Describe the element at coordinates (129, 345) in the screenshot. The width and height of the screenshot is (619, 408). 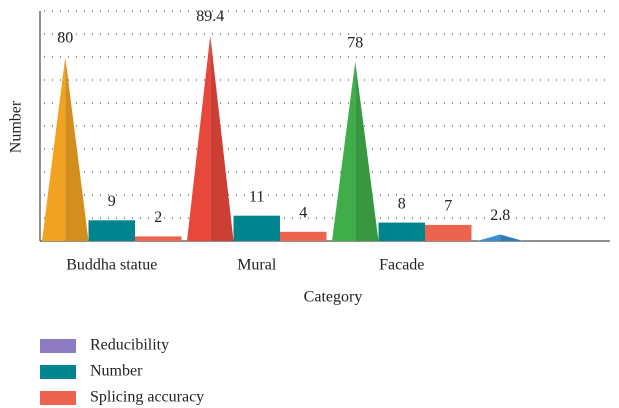
I see `legend-label: Reducibility` at that location.